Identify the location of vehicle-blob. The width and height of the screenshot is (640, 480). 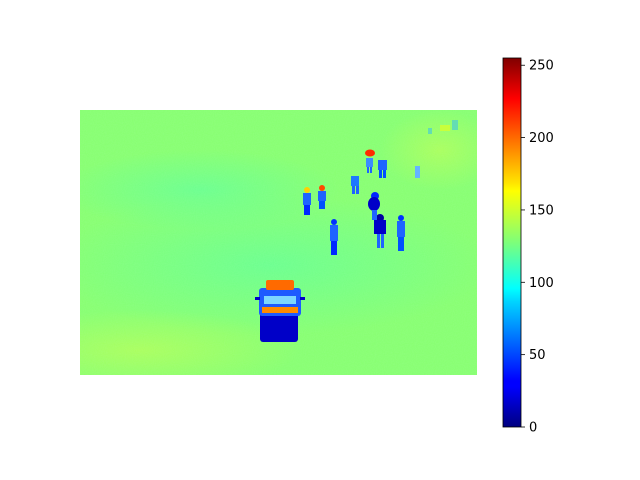
(280, 311).